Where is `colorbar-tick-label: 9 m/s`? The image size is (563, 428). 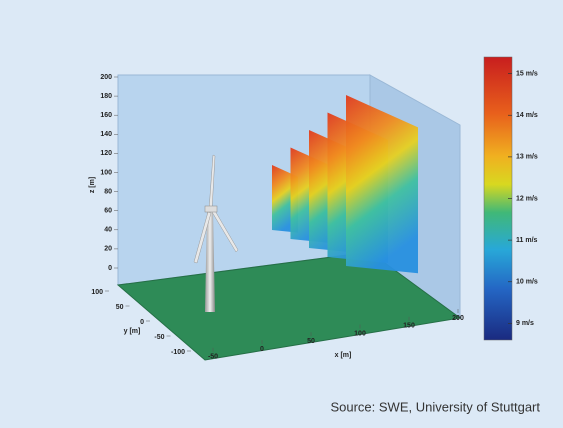
colorbar-tick-label: 9 m/s is located at coordinates (525, 323).